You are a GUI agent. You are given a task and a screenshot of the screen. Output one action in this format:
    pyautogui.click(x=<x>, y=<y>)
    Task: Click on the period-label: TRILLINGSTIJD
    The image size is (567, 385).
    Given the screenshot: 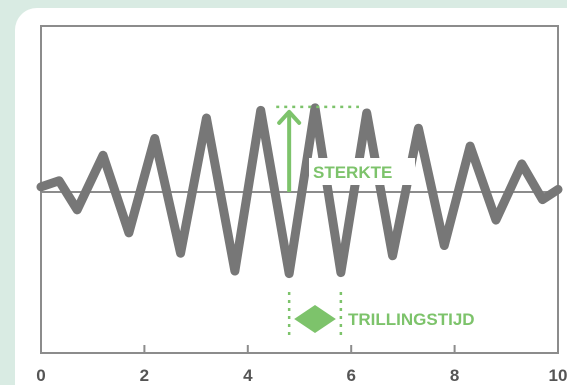 What is the action you would take?
    pyautogui.click(x=411, y=319)
    